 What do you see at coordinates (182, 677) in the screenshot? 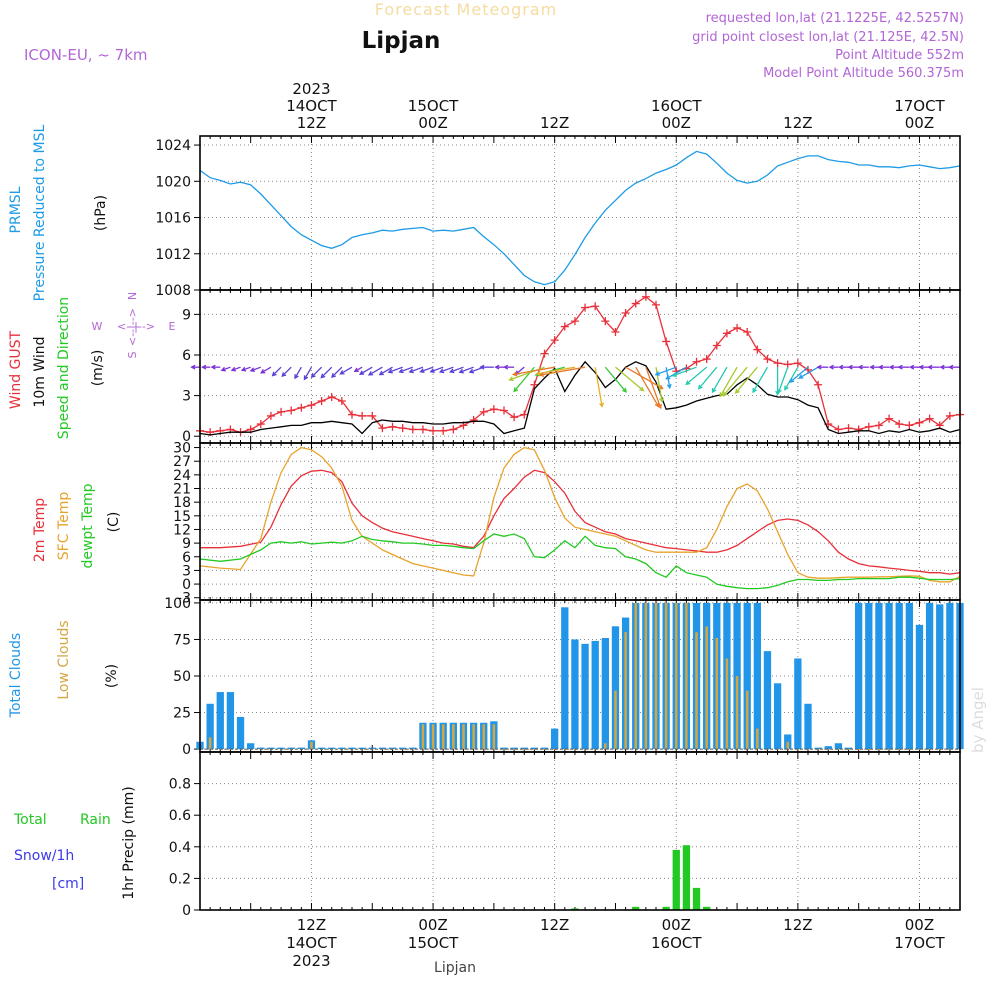
I see `y-tick-label: 50` at bounding box center [182, 677].